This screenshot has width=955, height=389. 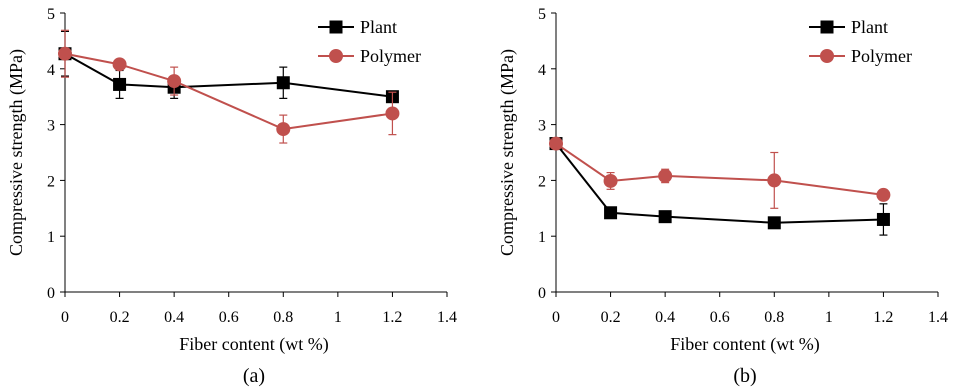 I want to click on series-line, so click(x=719, y=169).